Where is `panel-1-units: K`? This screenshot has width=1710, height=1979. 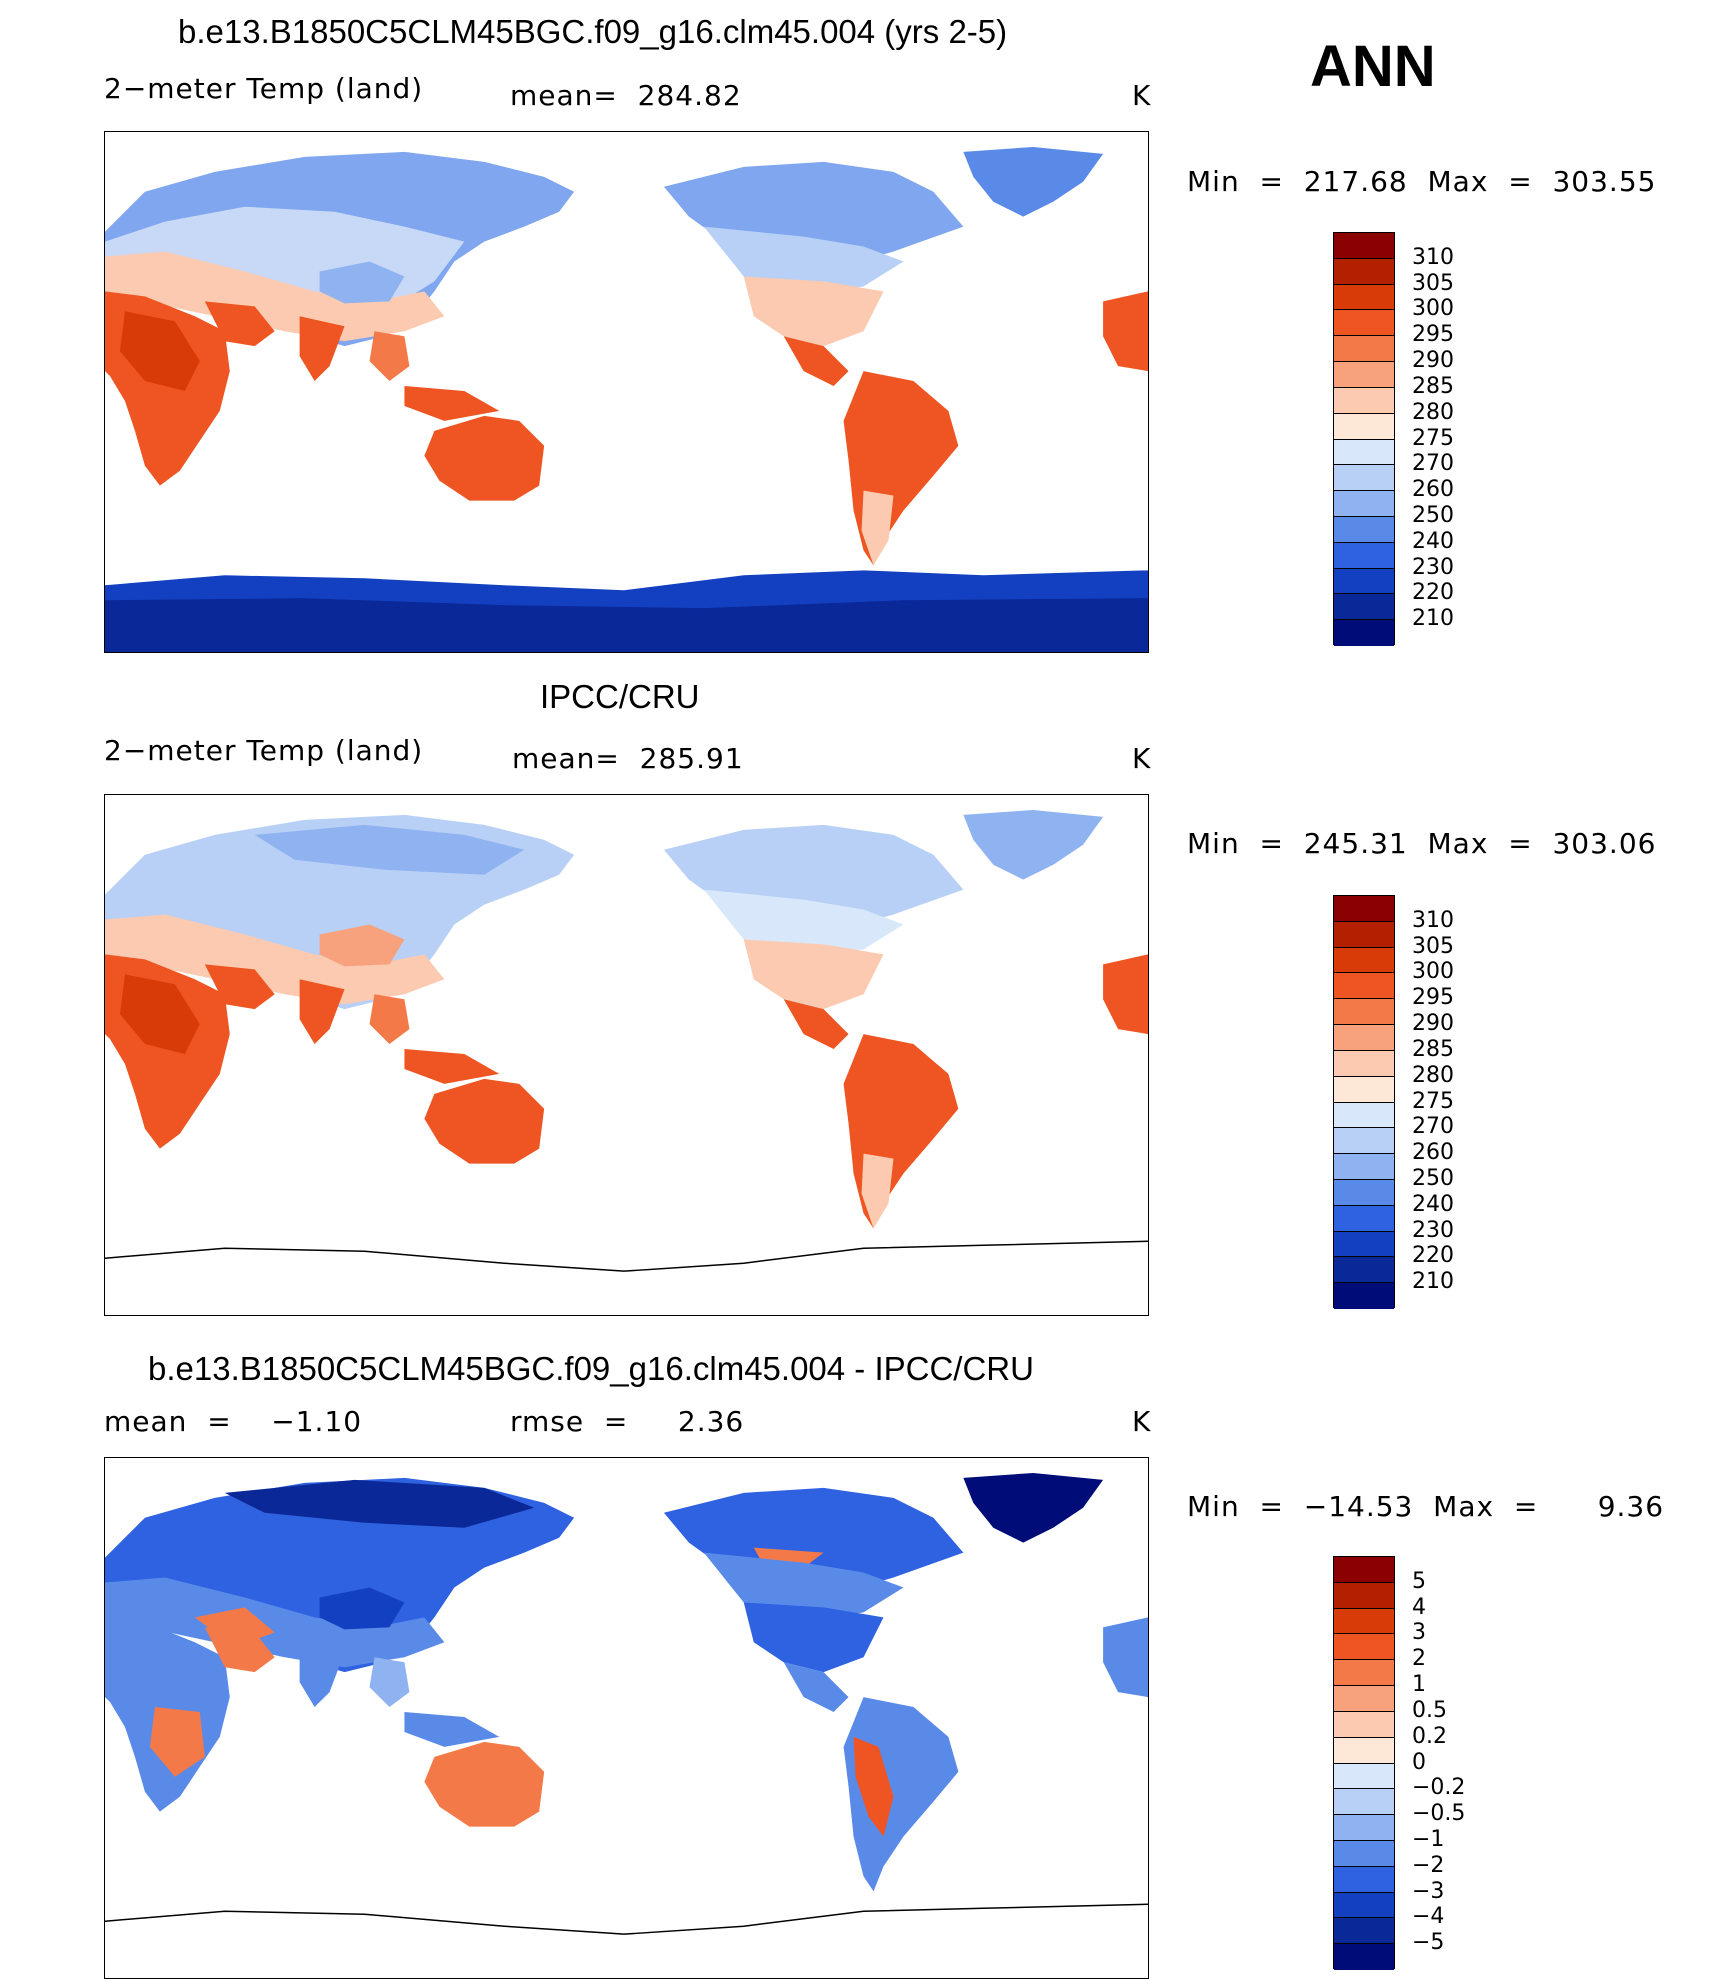
panel-1-units: K is located at coordinates (1142, 95).